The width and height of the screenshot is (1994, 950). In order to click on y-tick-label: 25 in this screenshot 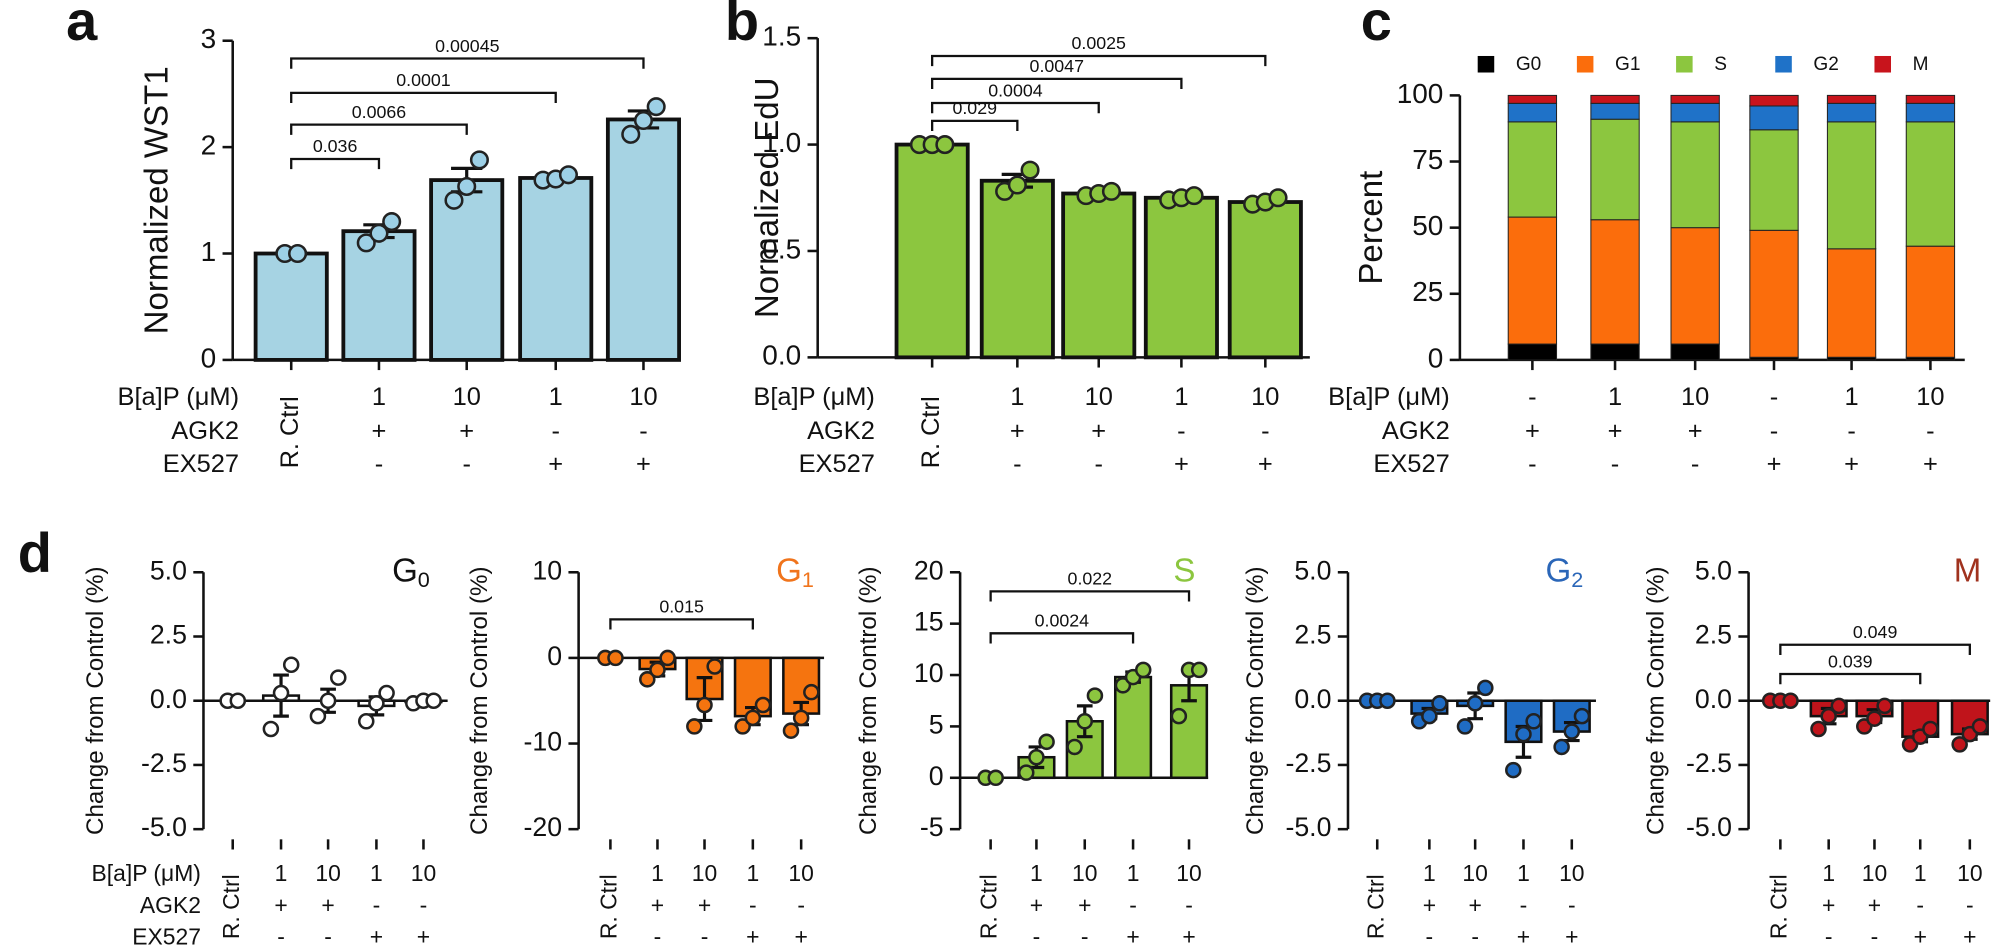, I will do `click(1427, 291)`.